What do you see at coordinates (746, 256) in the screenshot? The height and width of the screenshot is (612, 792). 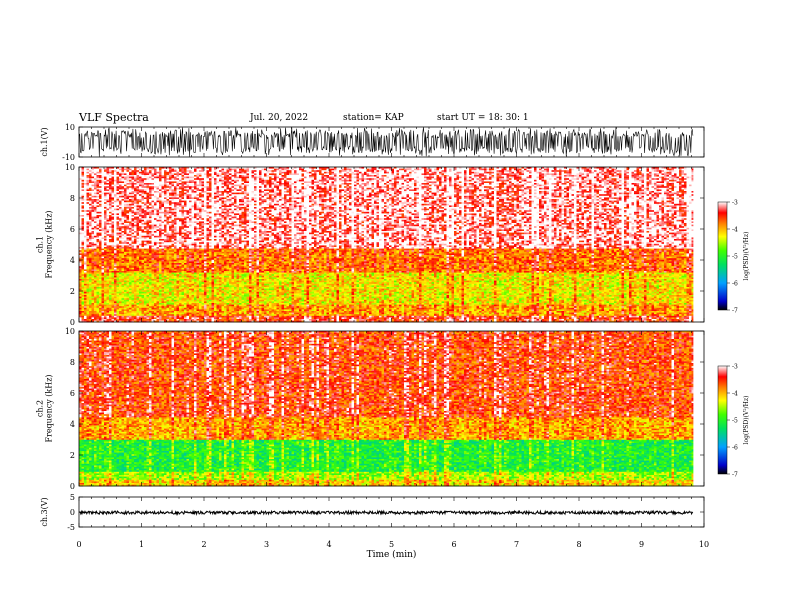 I see `ch1-spectrogram-colorbar-label: log(PSD)(V²/Hz)` at bounding box center [746, 256].